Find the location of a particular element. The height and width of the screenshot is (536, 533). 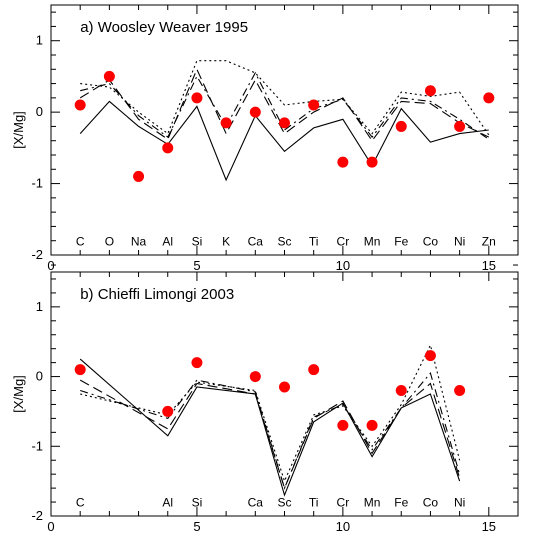

series-line-dotted is located at coordinates (285, 98).